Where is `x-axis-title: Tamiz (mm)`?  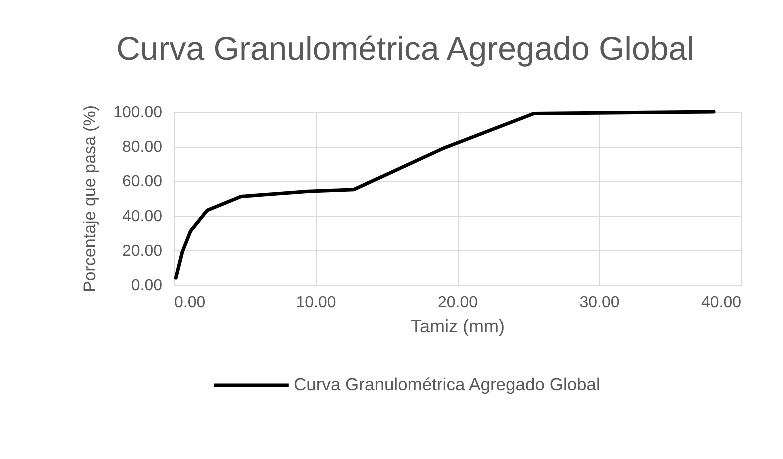
x-axis-title: Tamiz (mm) is located at coordinates (458, 326).